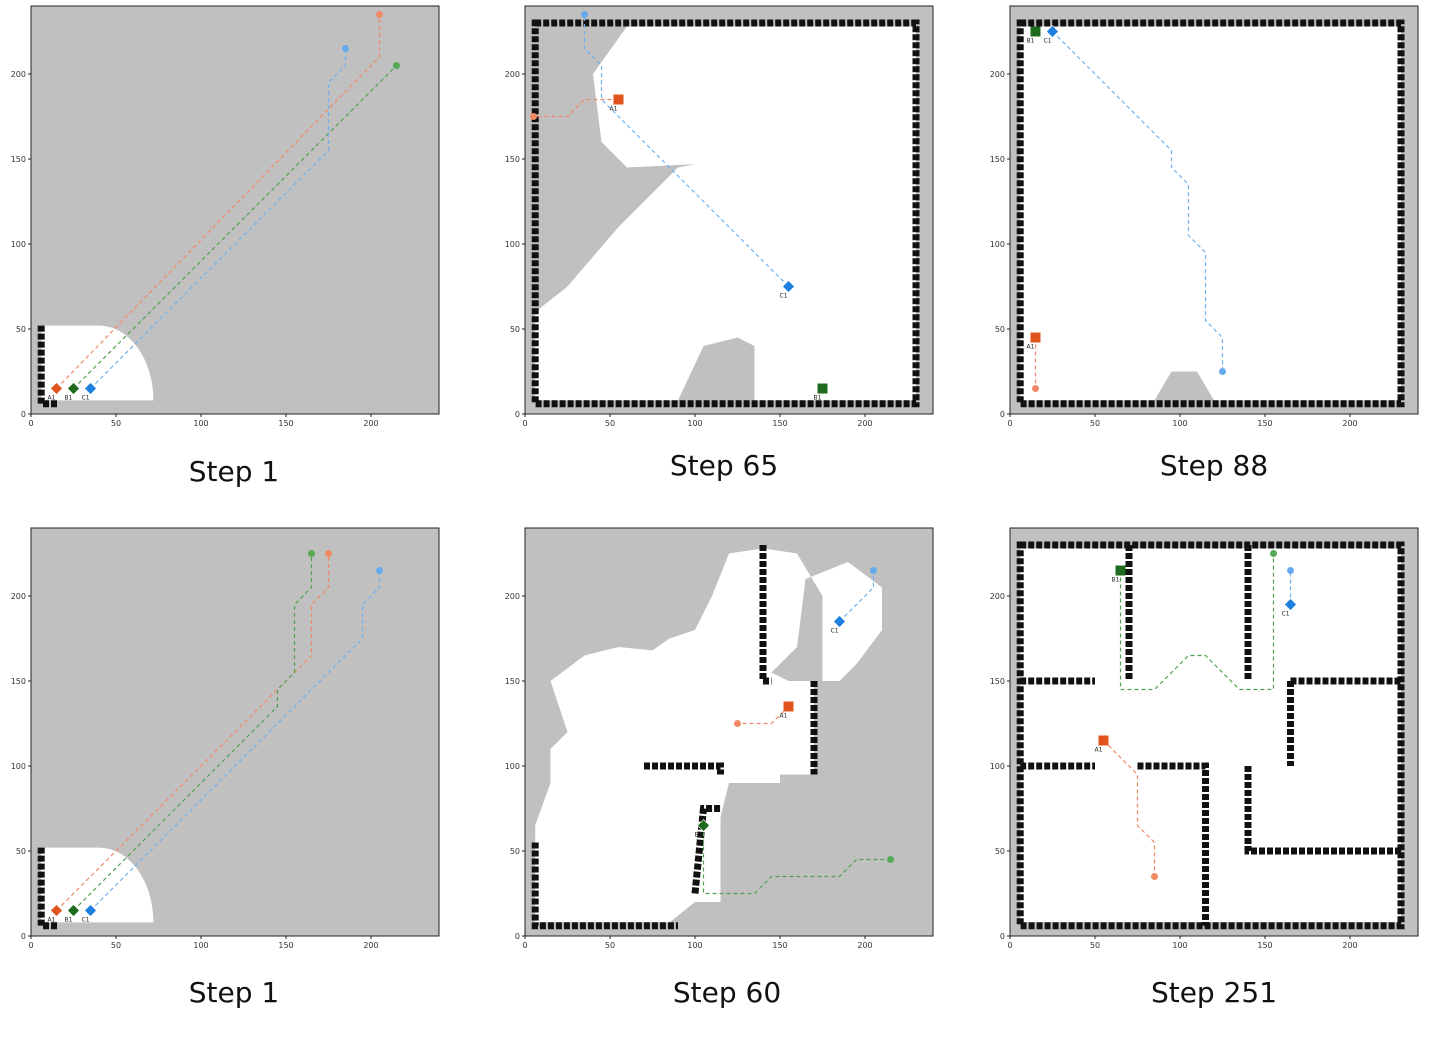 Image resolution: width=1431 pixels, height=1039 pixels. I want to click on map-plot-4: 0 50 100 150 200 0 50 100 150 200 A1 B1 C1, so click(225, 738).